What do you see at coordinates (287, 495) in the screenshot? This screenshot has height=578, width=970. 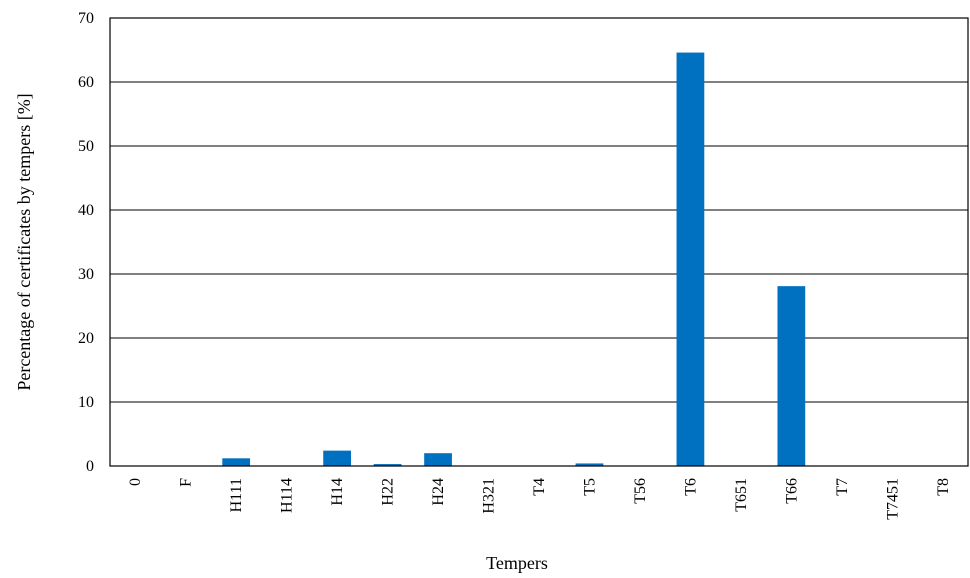 I see `x-tick-label: H114` at bounding box center [287, 495].